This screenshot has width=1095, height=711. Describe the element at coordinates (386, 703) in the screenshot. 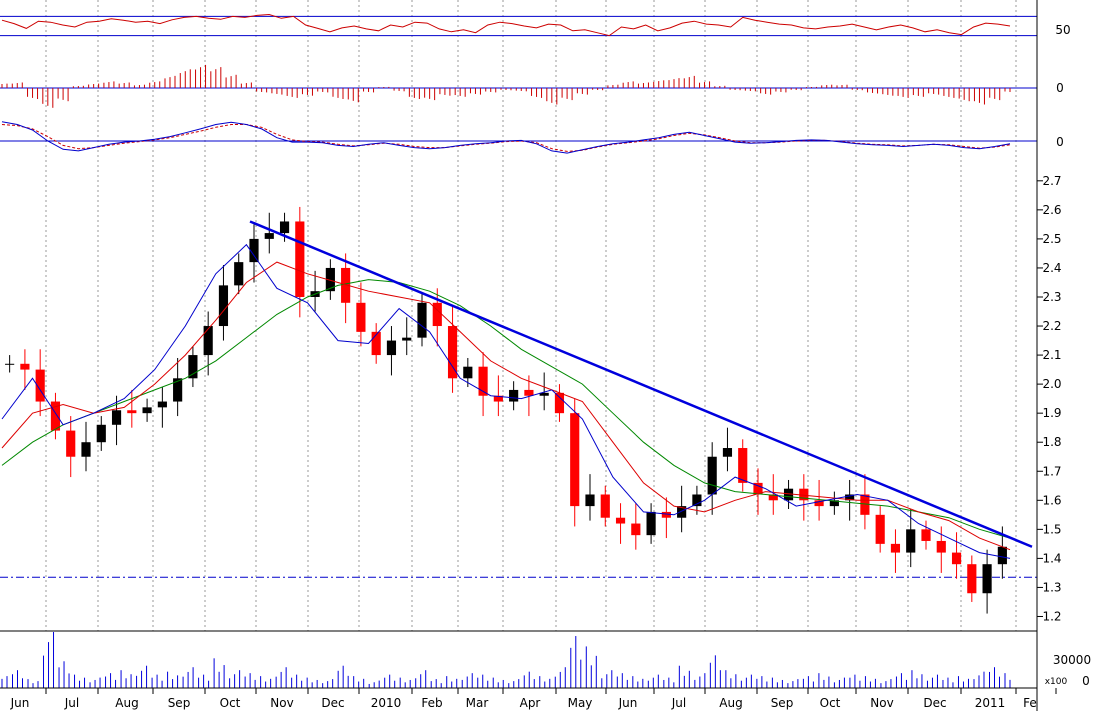

I see `x-tick-label: 2010` at that location.